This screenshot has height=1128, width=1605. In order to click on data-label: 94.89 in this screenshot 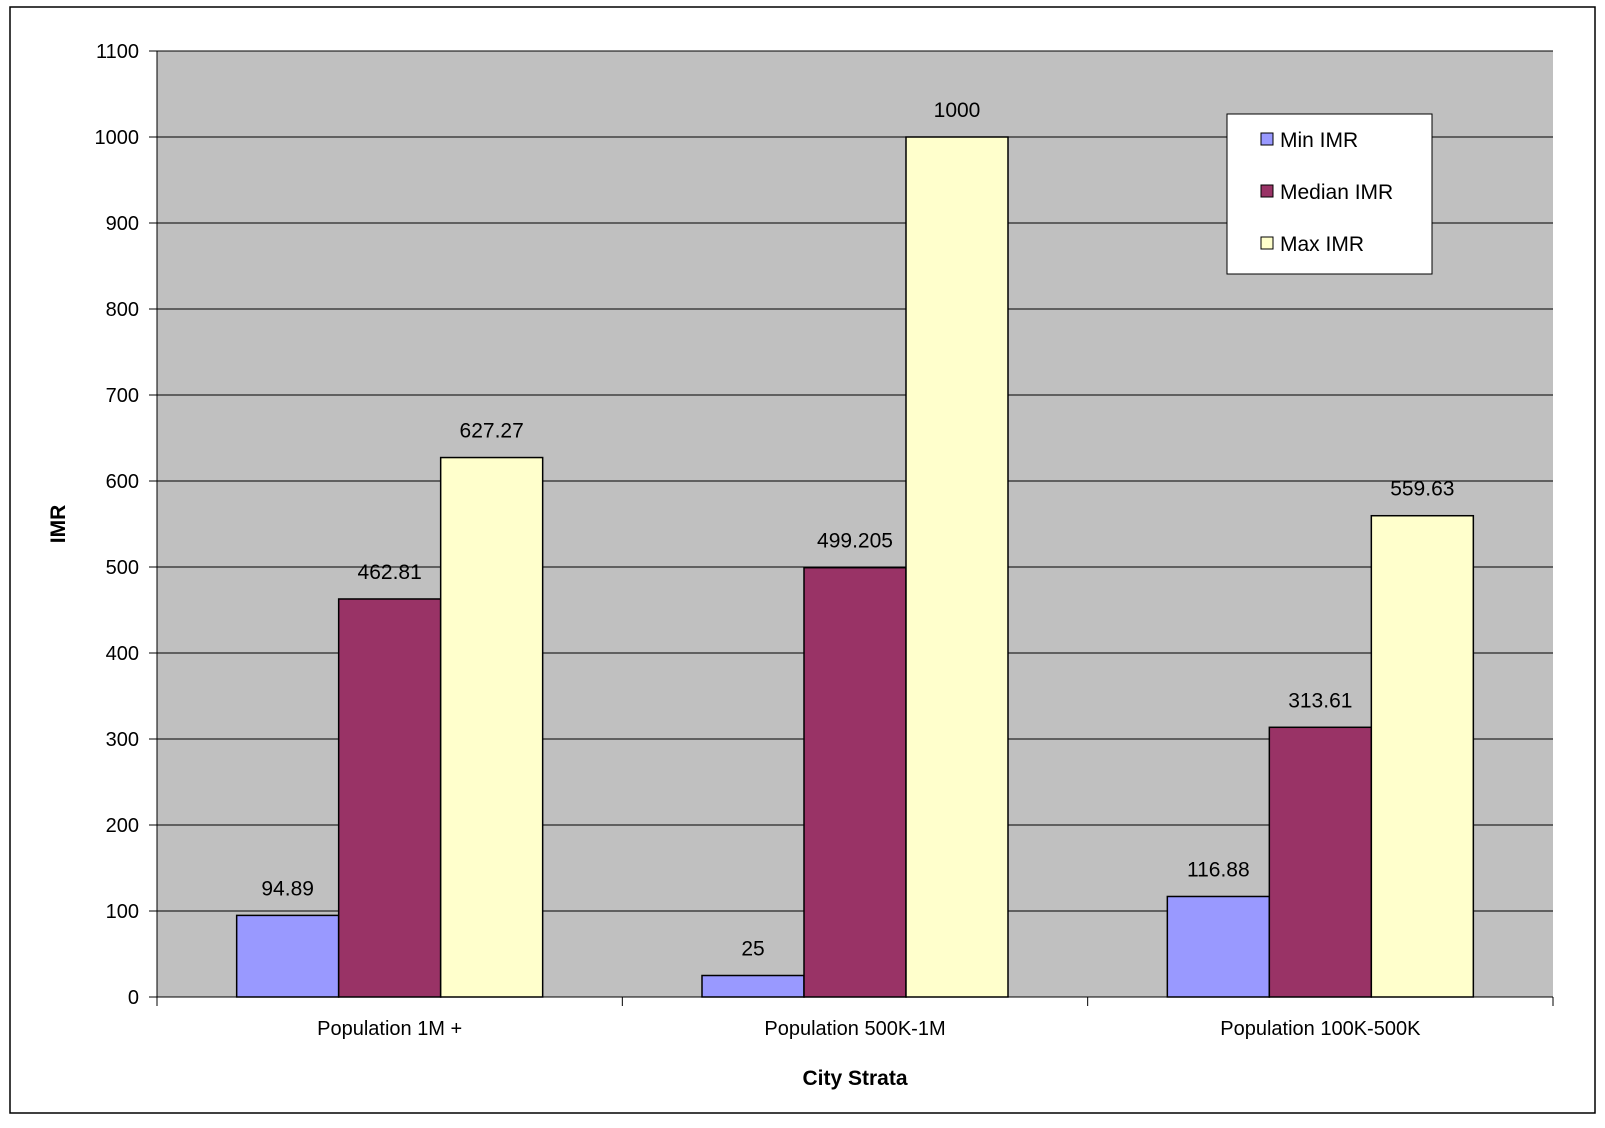, I will do `click(287, 888)`.